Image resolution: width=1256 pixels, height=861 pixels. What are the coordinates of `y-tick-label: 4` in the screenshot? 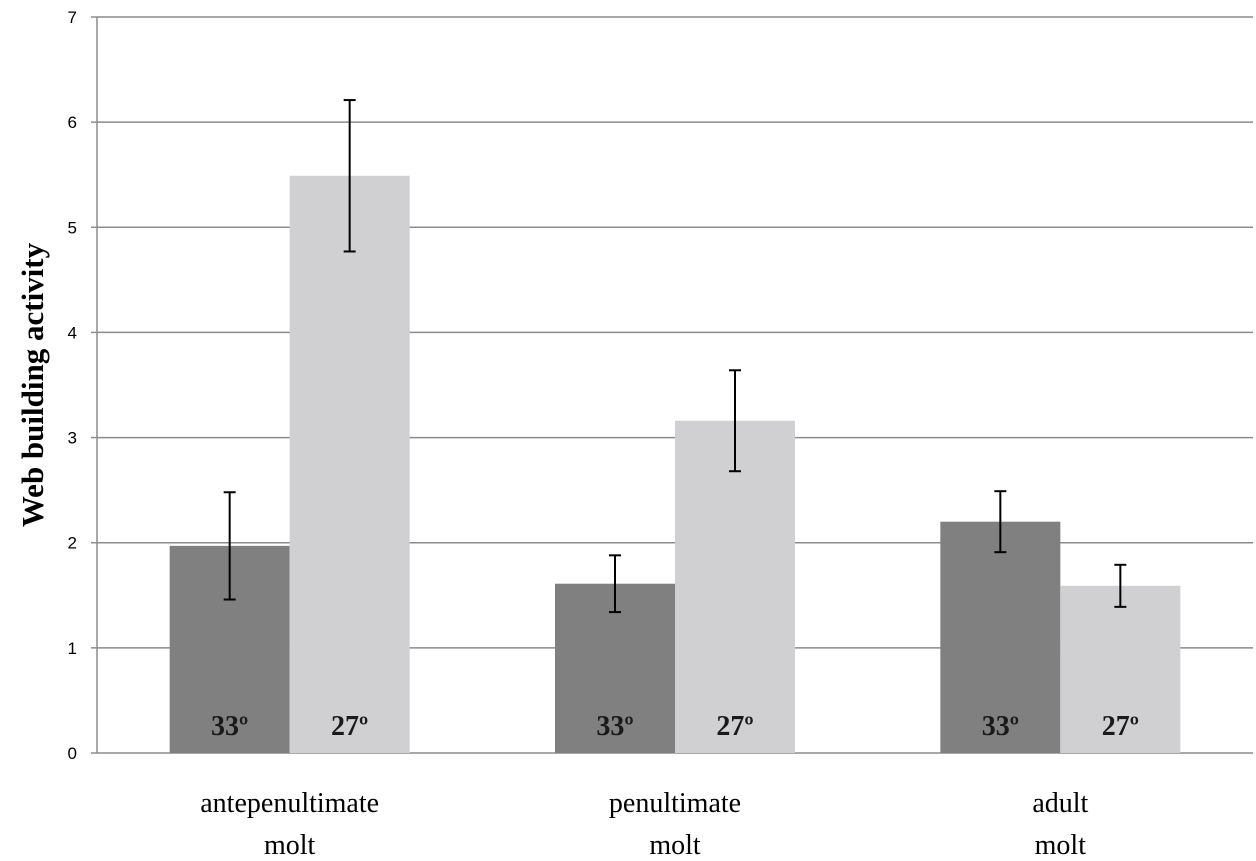 It's located at (72, 332).